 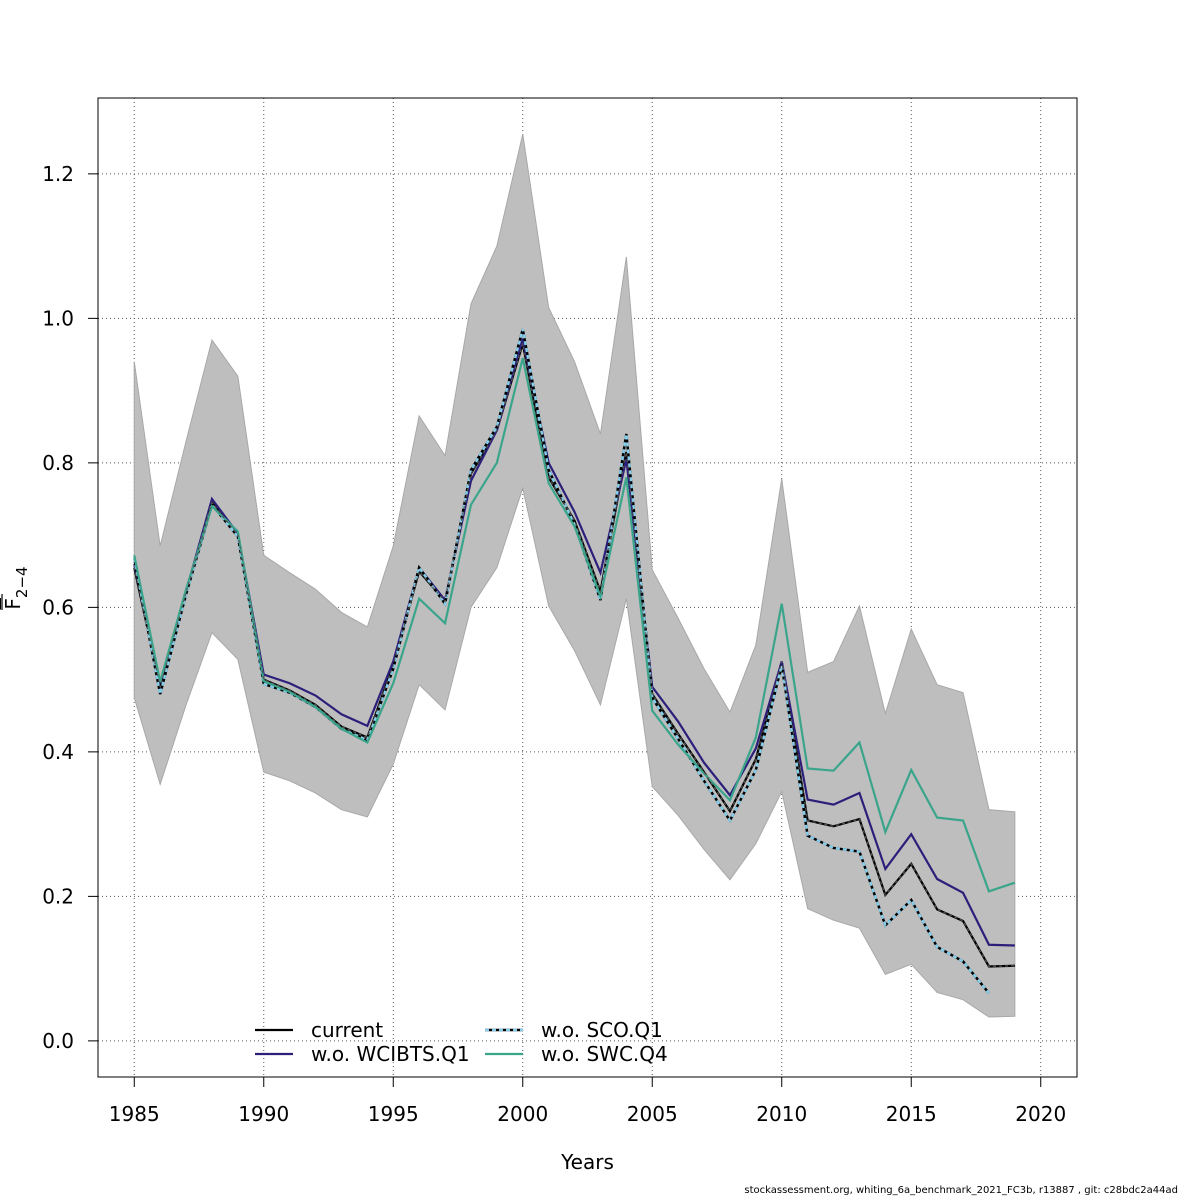 I want to click on x-tick-label: 1985, so click(x=134, y=1114).